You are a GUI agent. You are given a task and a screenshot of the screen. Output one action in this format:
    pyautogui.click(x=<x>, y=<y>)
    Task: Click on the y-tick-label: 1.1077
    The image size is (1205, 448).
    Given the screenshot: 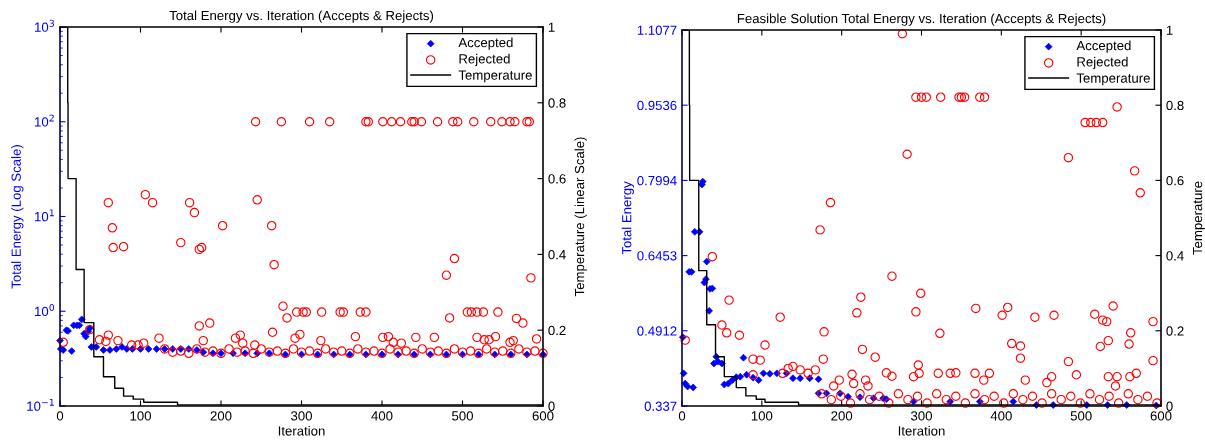 What is the action you would take?
    pyautogui.click(x=657, y=30)
    